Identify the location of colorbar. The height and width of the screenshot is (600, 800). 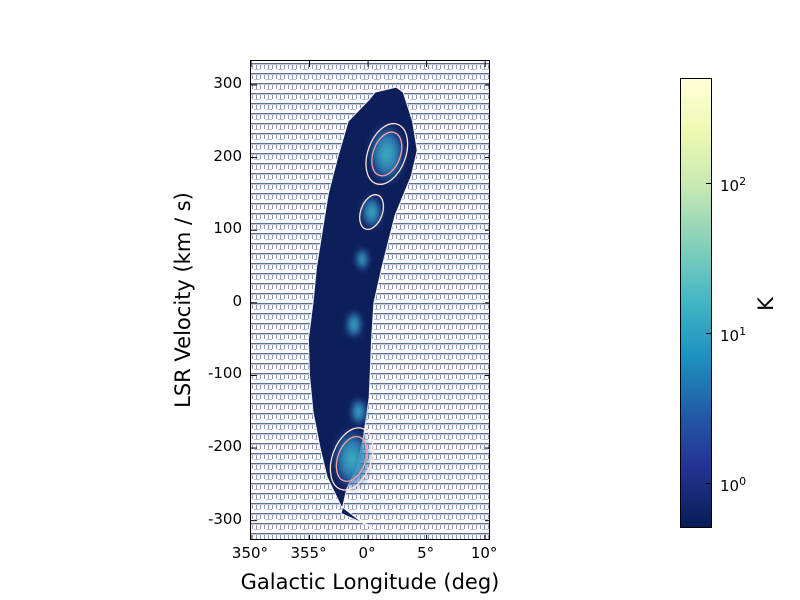
(696, 303).